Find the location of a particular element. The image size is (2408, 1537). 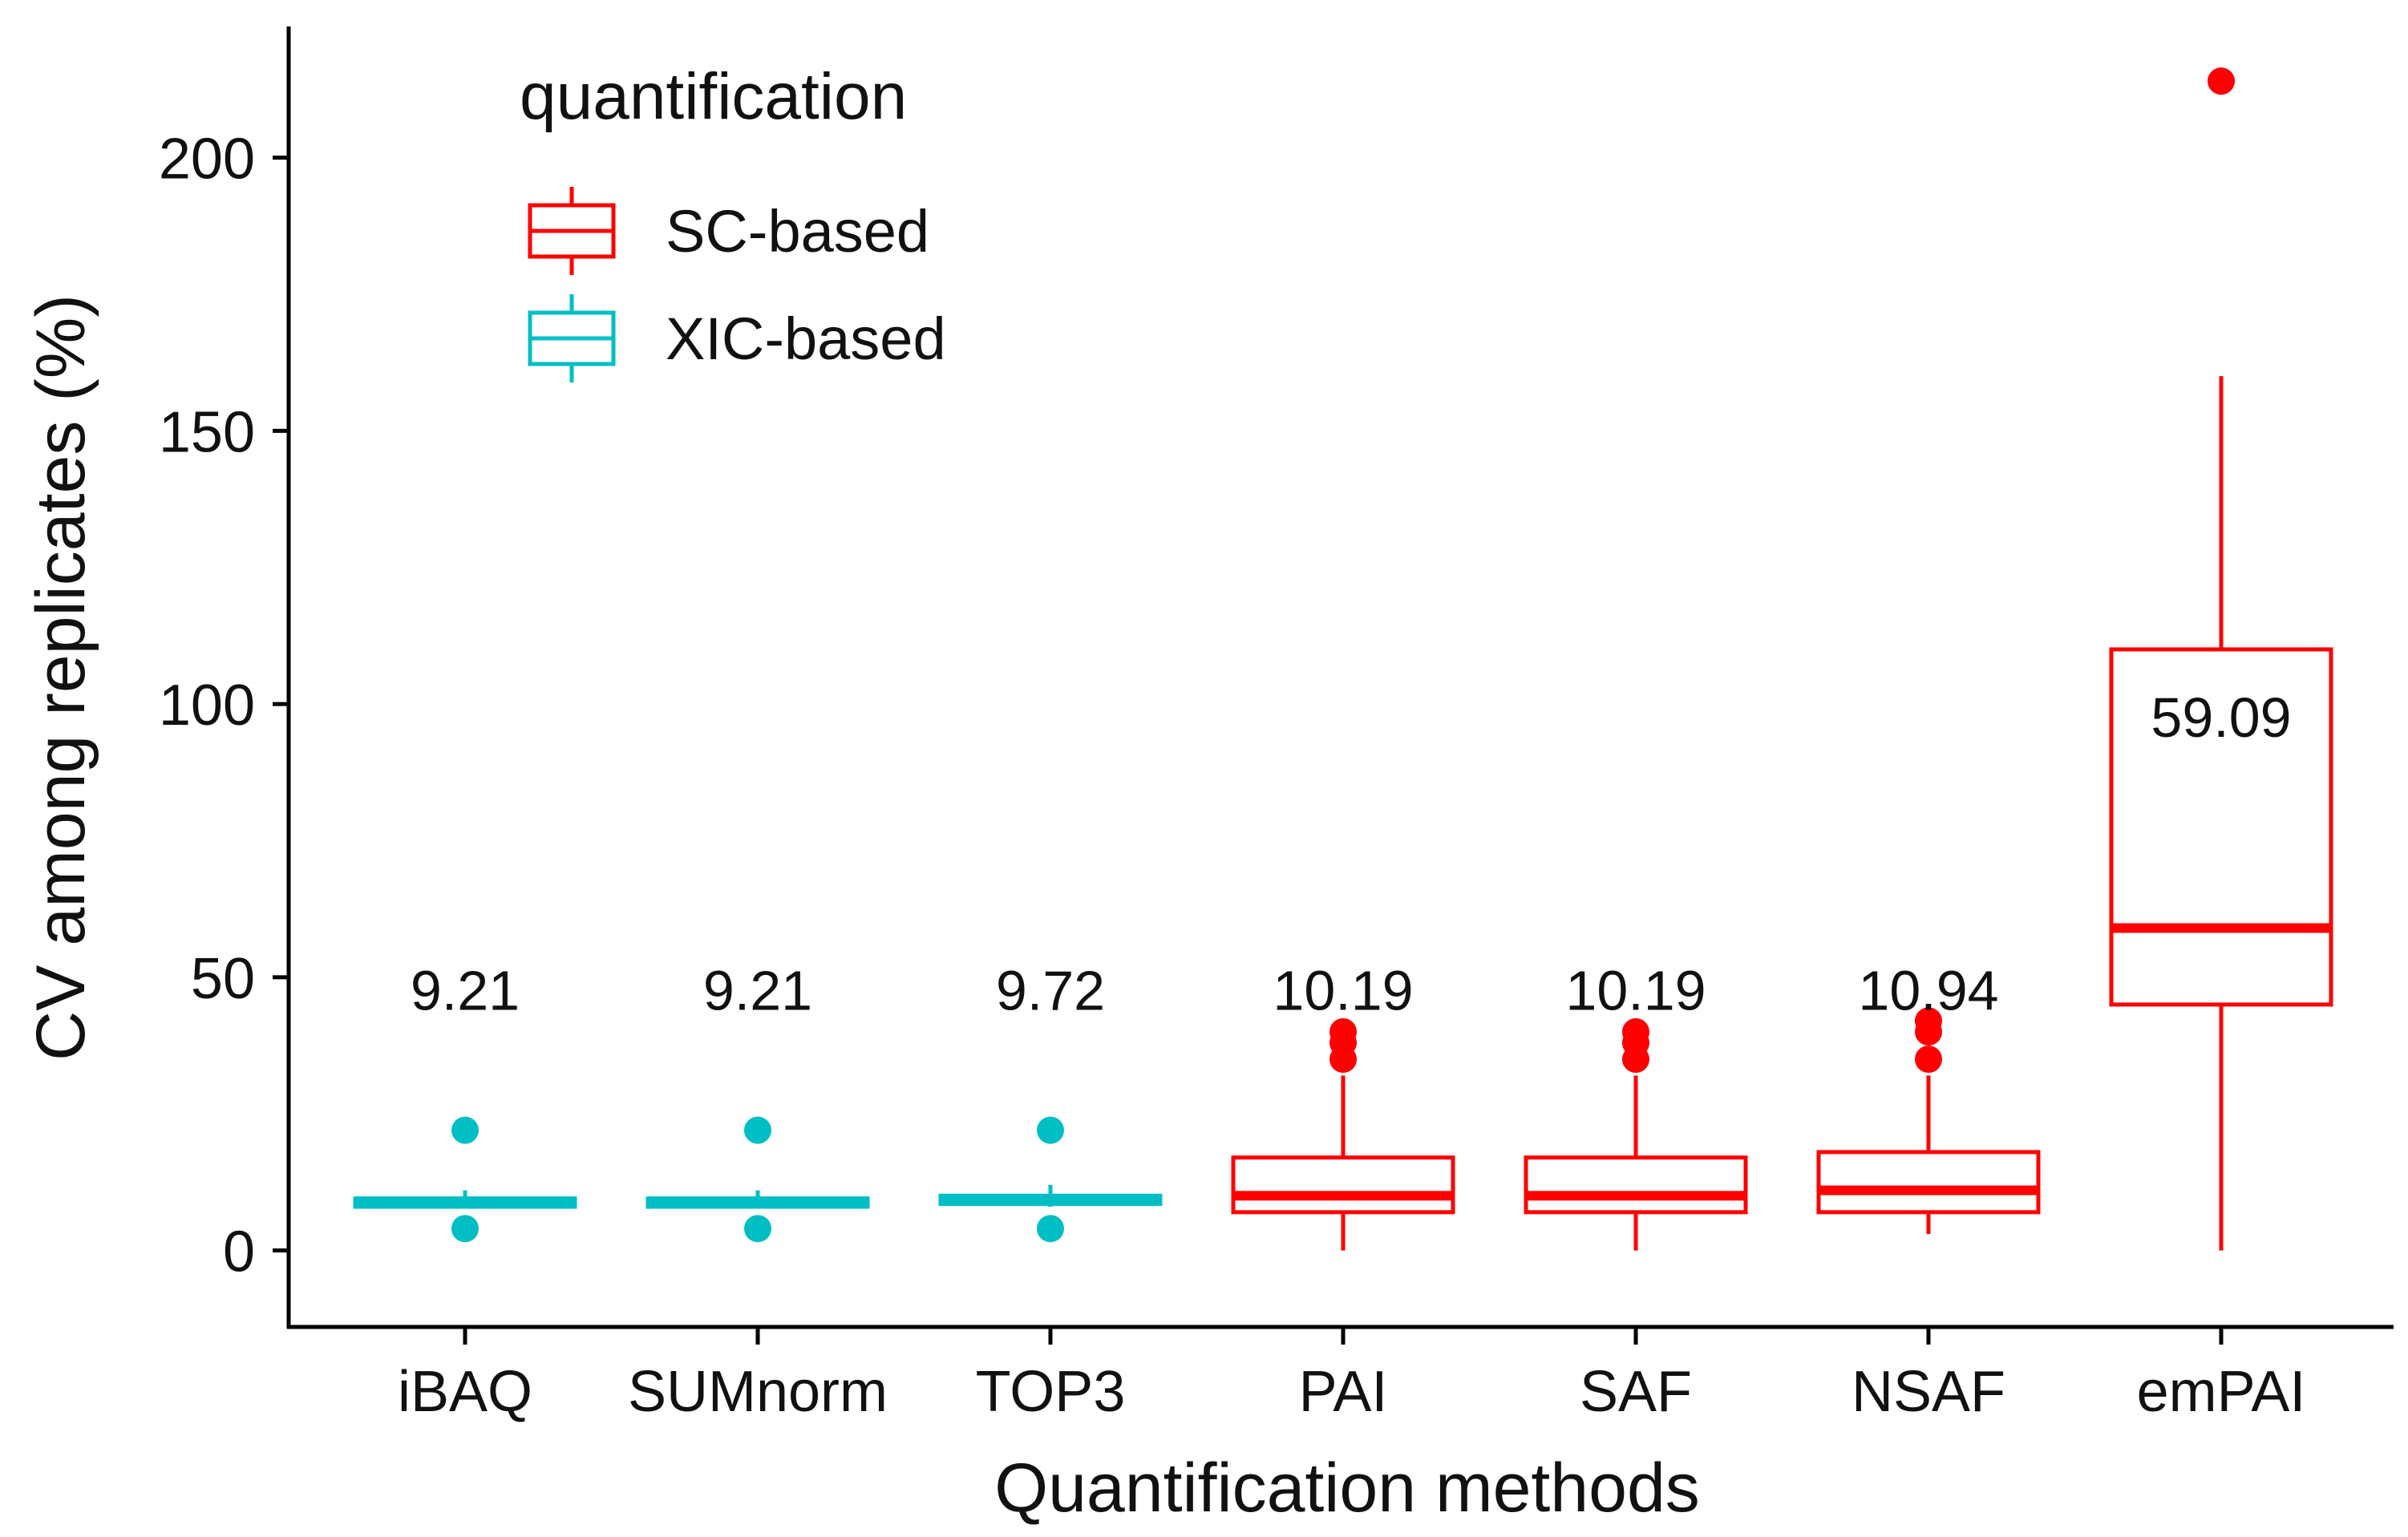

y-tick-label: 50 is located at coordinates (223, 979).